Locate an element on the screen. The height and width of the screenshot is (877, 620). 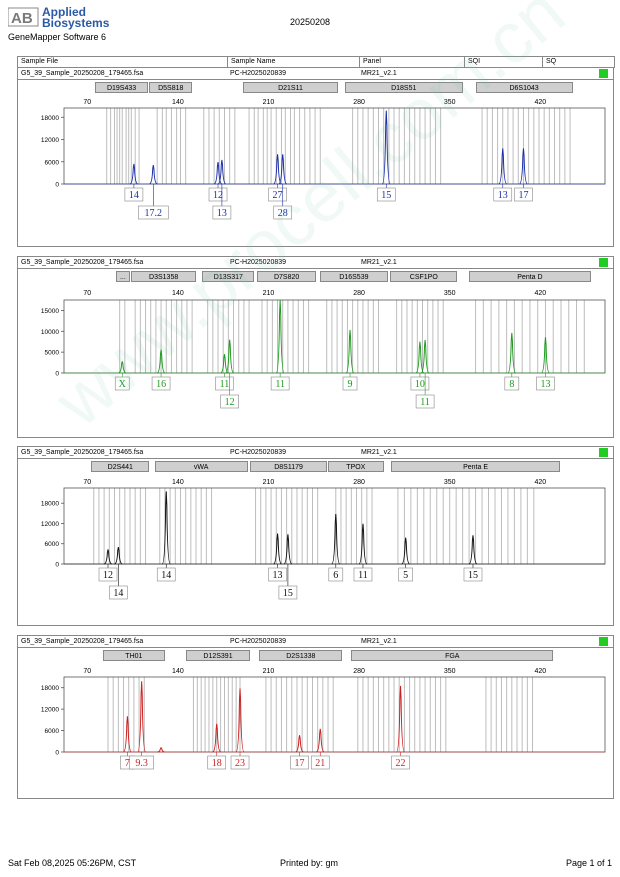
marker-d5s818: D5S818 is located at coordinates (171, 87).